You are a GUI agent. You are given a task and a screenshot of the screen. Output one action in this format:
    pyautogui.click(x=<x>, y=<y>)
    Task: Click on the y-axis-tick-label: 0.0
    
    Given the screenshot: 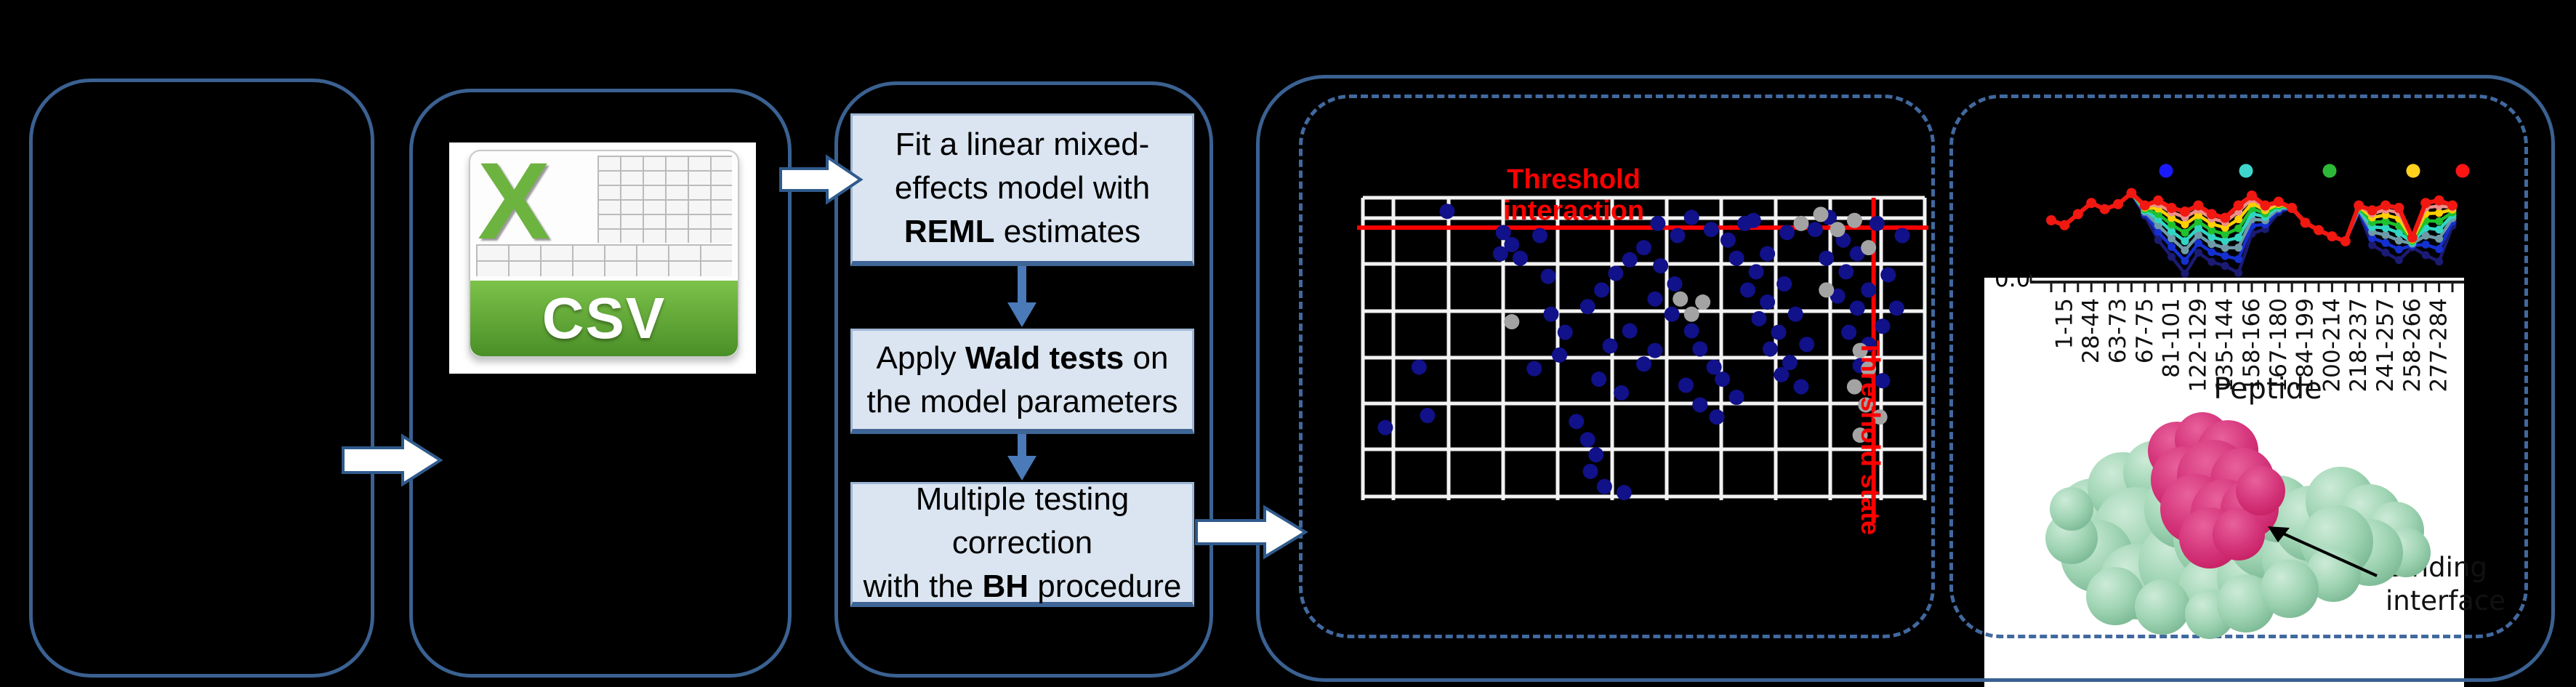 What is the action you would take?
    pyautogui.click(x=2013, y=279)
    